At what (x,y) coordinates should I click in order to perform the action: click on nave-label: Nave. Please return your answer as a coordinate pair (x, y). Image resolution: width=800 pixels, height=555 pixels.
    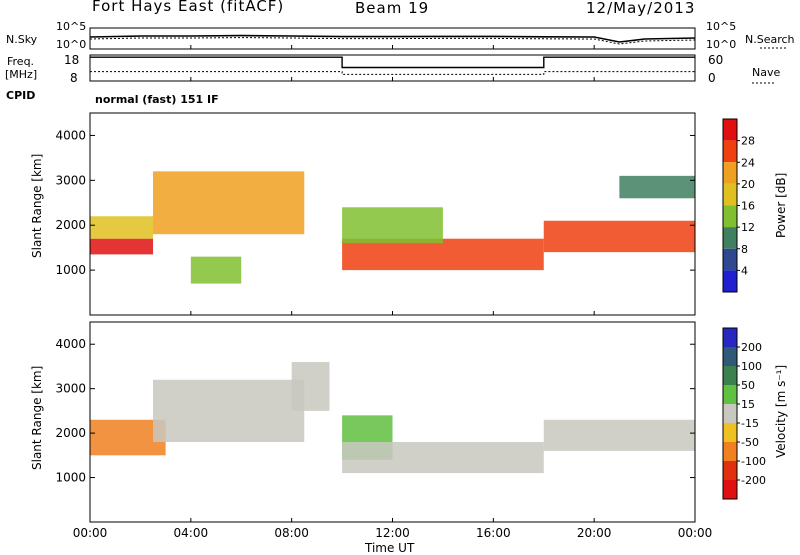
    Looking at the image, I should click on (766, 72).